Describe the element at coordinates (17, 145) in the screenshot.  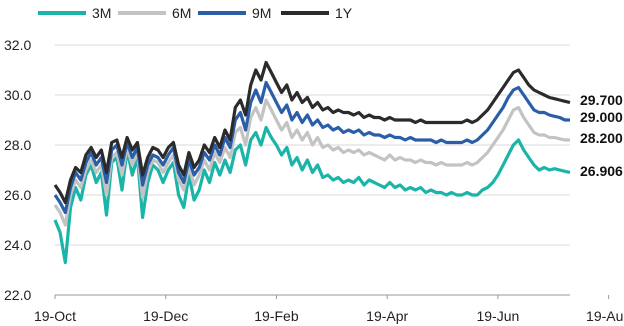
I see `y-tick-label: 28.0` at that location.